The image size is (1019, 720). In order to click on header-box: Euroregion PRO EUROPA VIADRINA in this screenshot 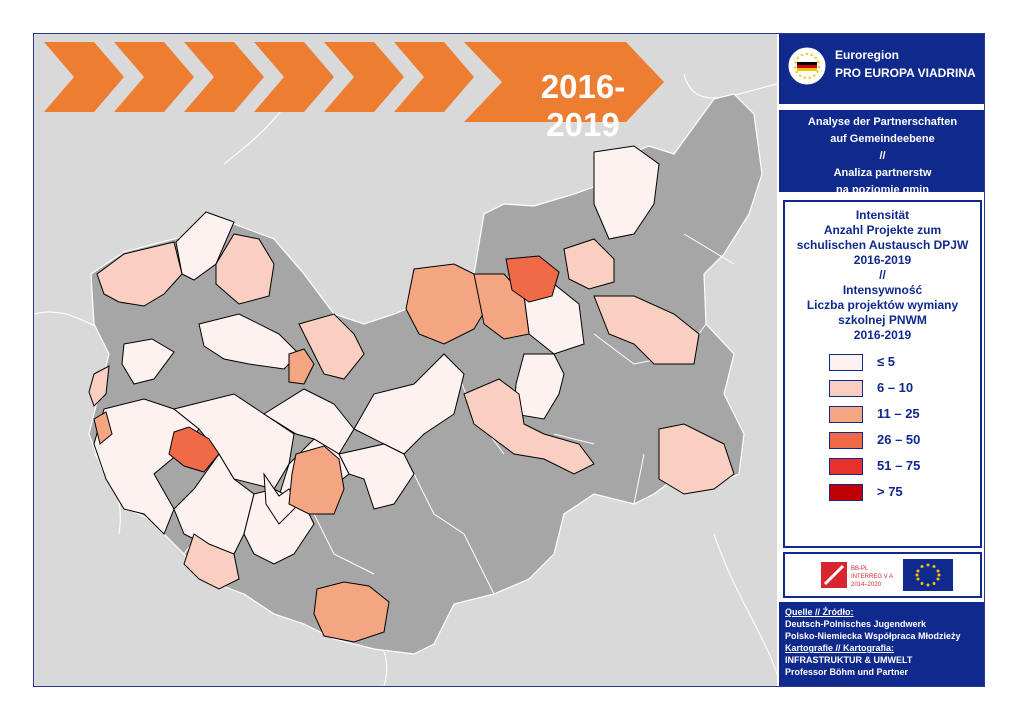, I will do `click(881, 69)`.